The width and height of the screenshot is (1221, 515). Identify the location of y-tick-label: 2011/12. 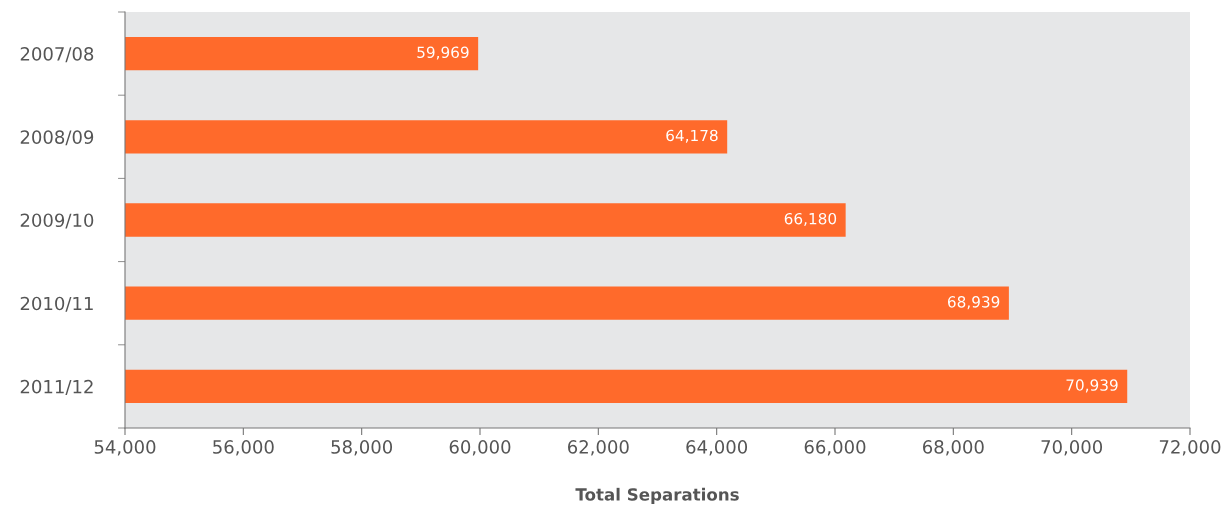
(56, 387).